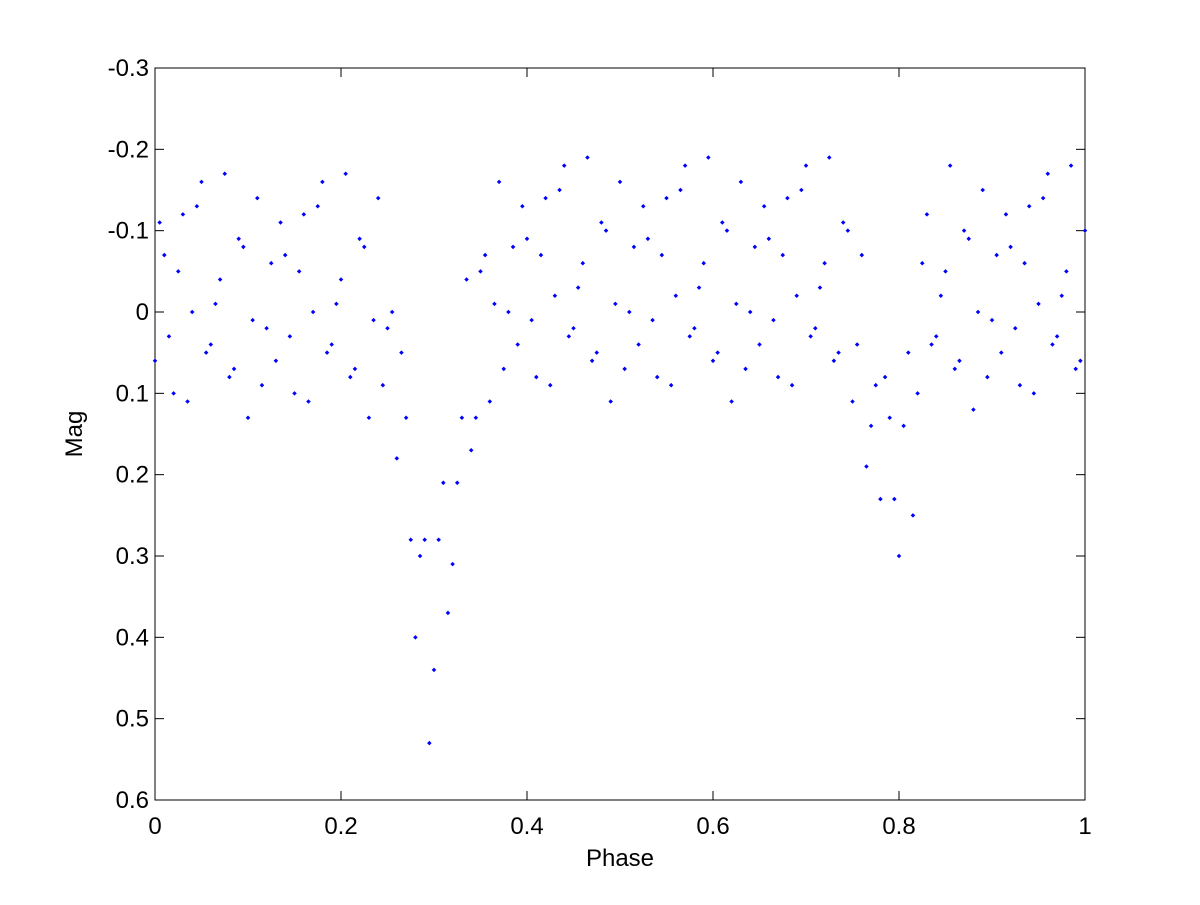 The height and width of the screenshot is (905, 1200). Describe the element at coordinates (132, 719) in the screenshot. I see `y-tick-label: 0.5` at that location.